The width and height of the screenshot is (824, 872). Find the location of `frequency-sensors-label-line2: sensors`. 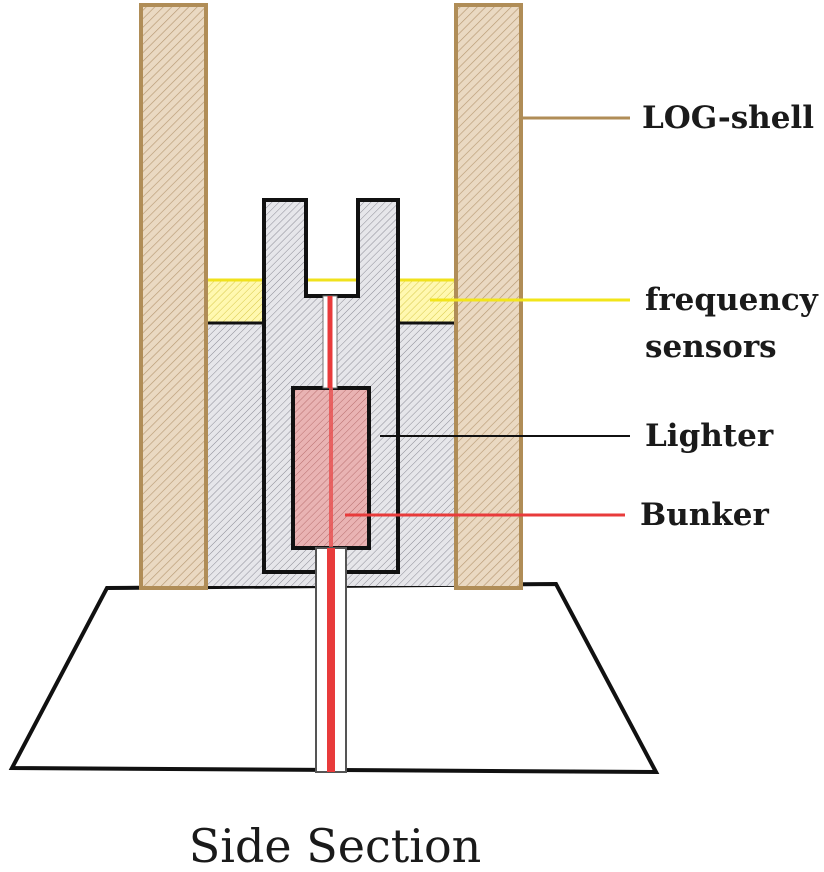

frequency-sensors-label-line2: sensors is located at coordinates (711, 347).